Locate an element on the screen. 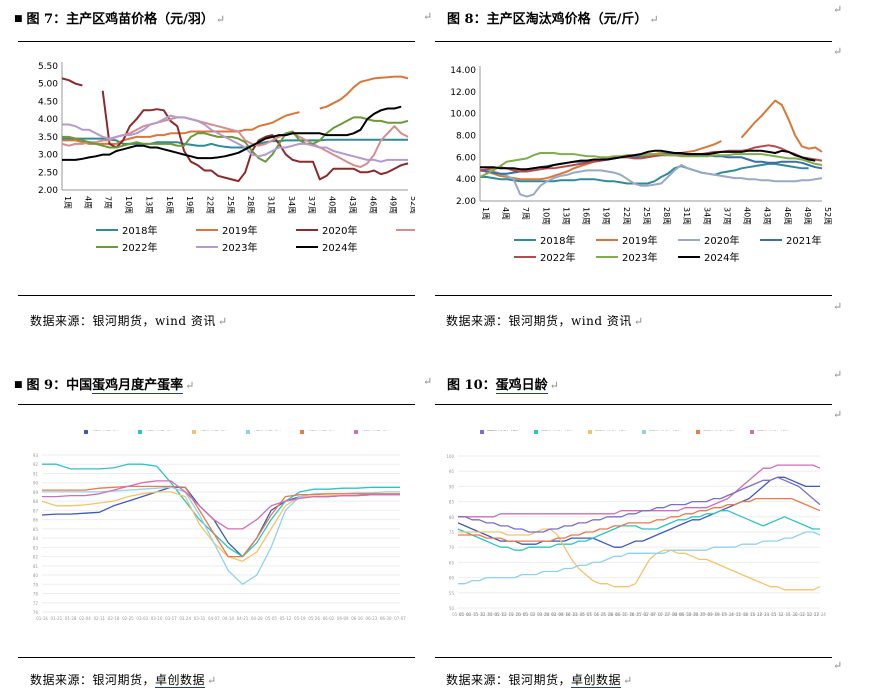 Image resolution: width=891 pixels, height=698 pixels. fig7-source: 数据来源：银河期货，wind 资讯 ↵ is located at coordinates (129, 320).